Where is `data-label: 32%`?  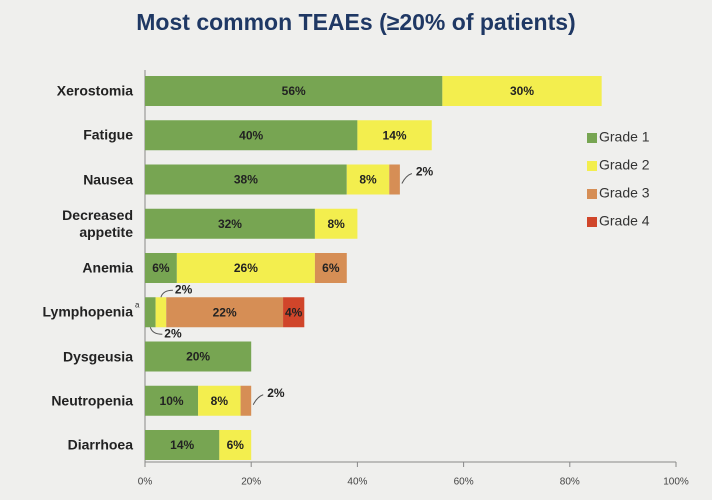
data-label: 32% is located at coordinates (230, 224).